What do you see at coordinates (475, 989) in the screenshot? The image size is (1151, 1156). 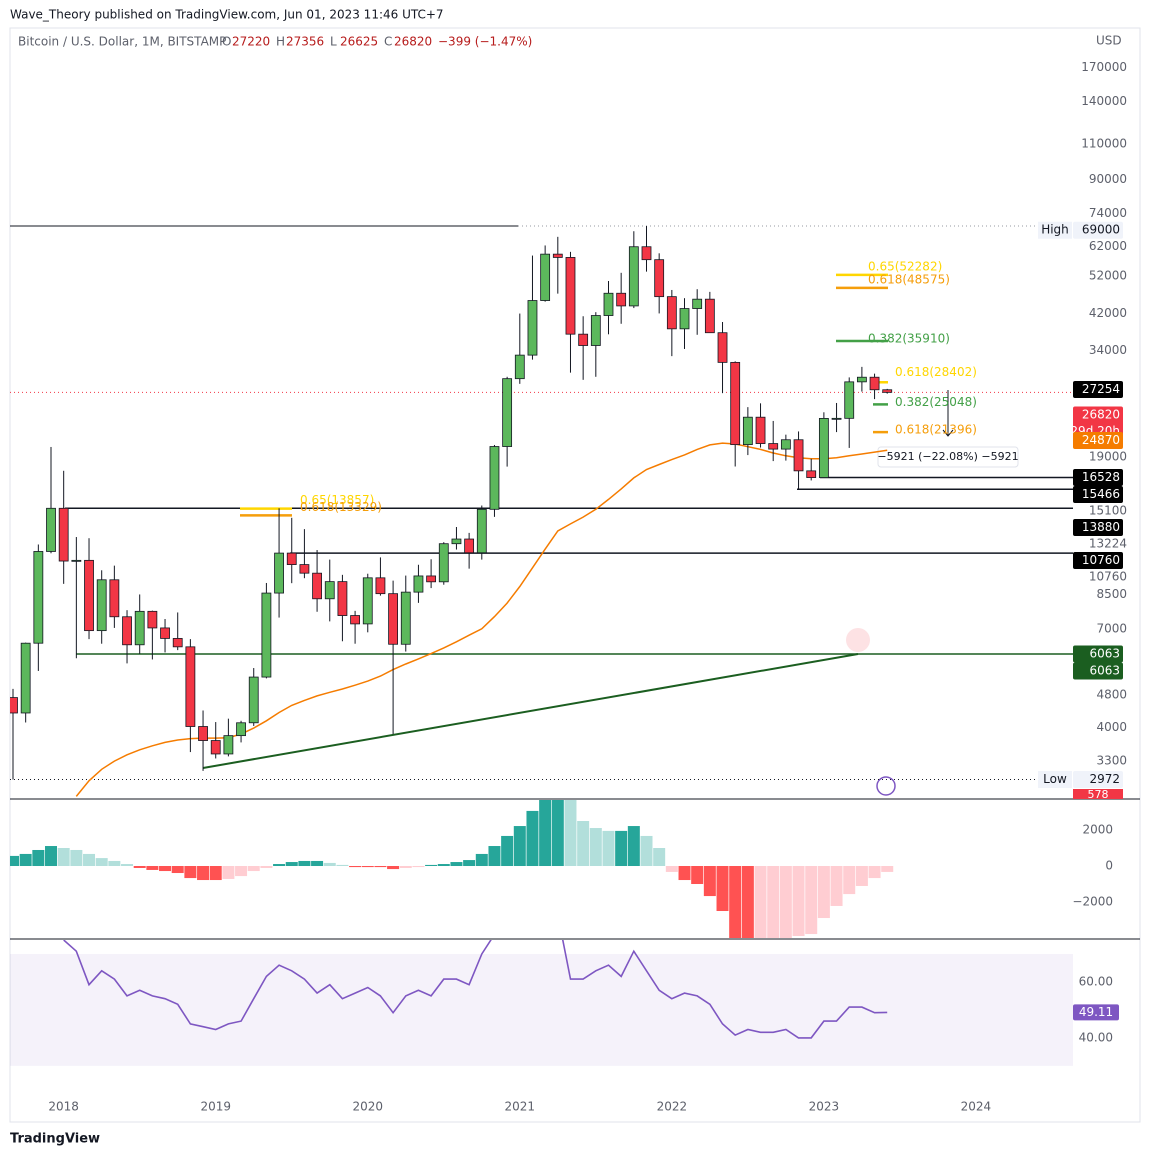 I see `rsi-line` at bounding box center [475, 989].